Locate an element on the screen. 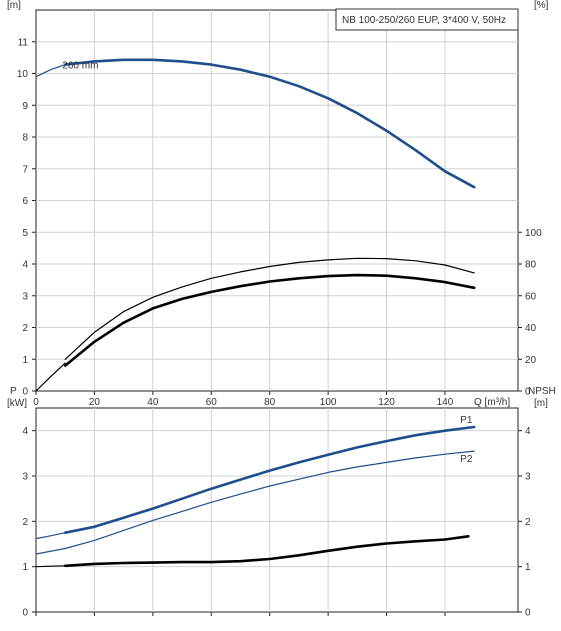 Image resolution: width=561 pixels, height=631 pixels. left-tick-label: 8 is located at coordinates (25, 138).